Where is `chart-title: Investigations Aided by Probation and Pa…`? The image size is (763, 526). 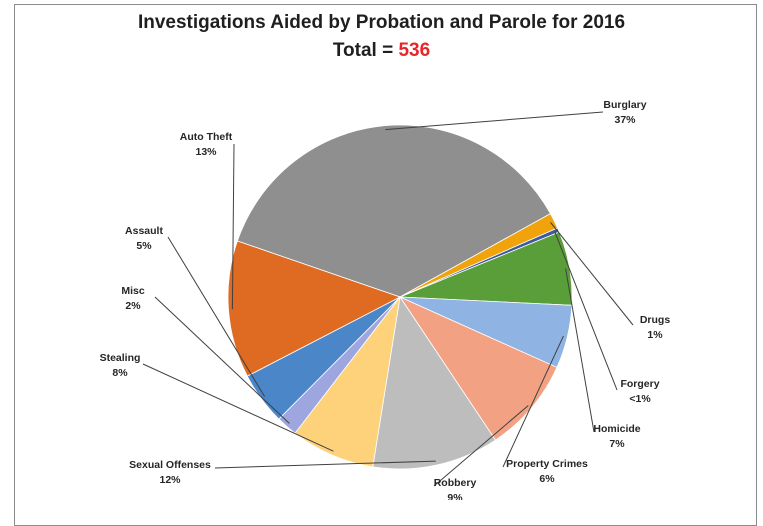 chart-title: Investigations Aided by Probation and Pa… is located at coordinates (381, 22).